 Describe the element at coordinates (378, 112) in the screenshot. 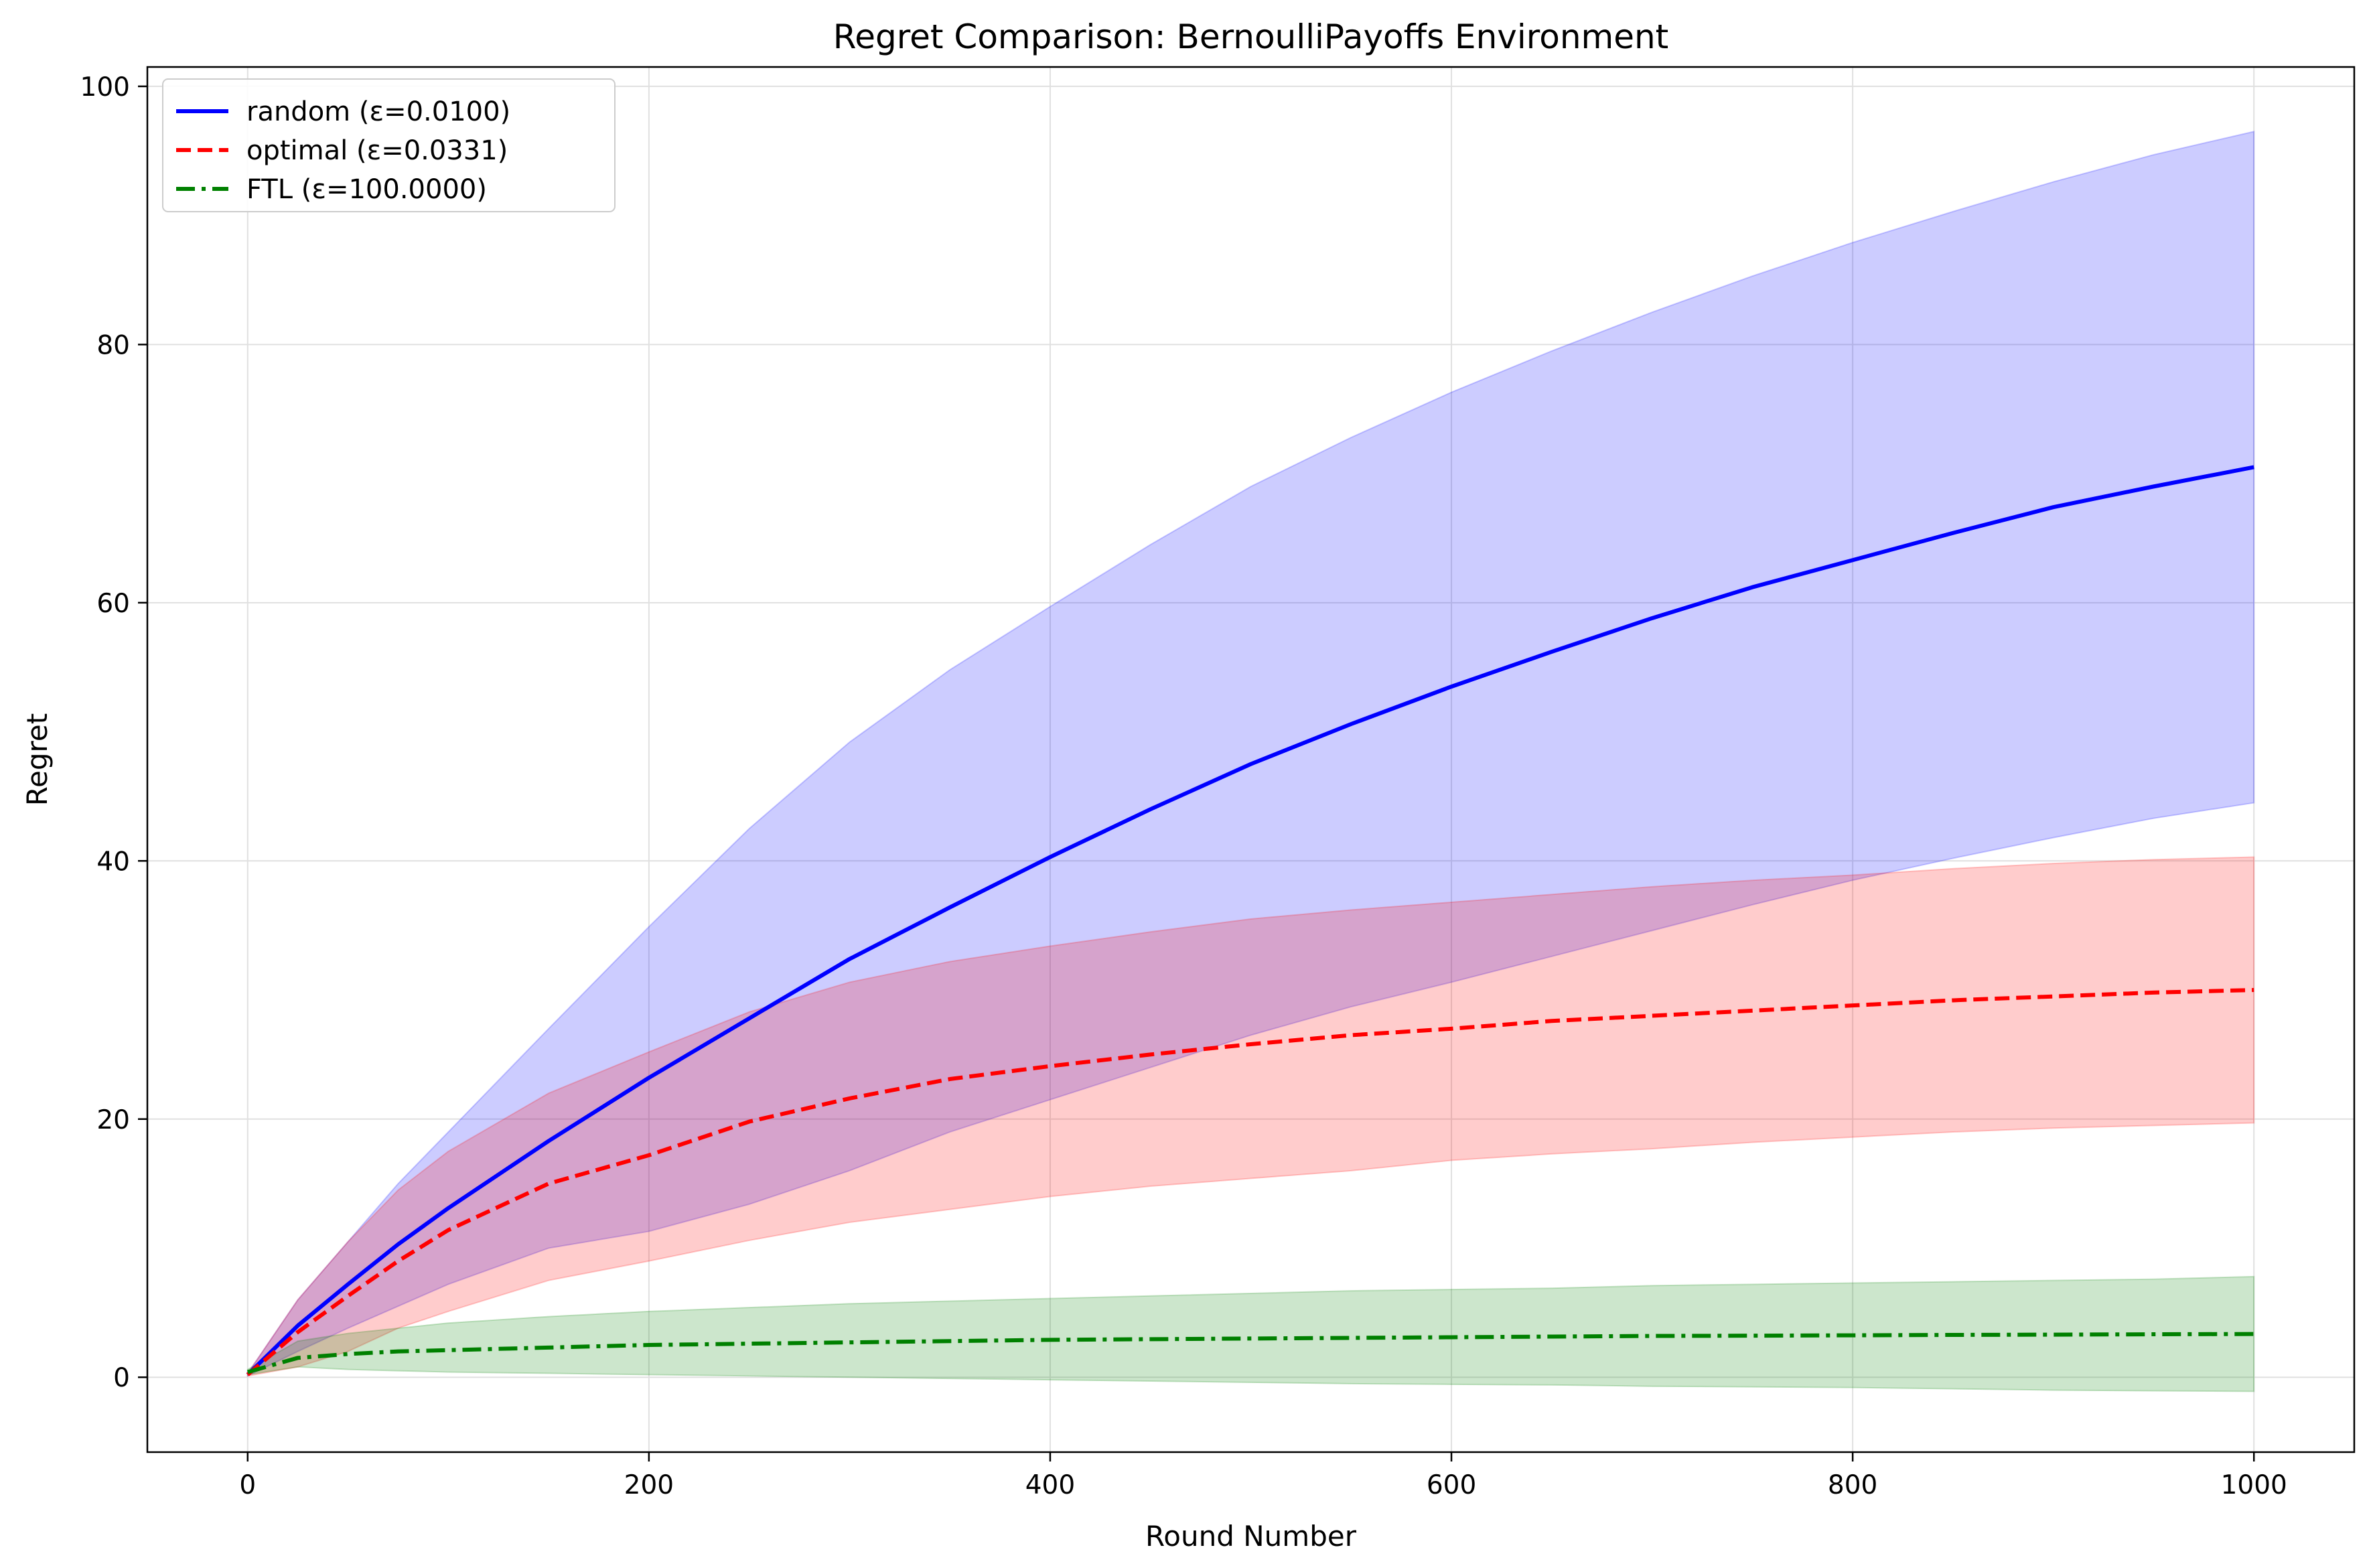

I see `legend-label: random (ε=0.0100)` at that location.